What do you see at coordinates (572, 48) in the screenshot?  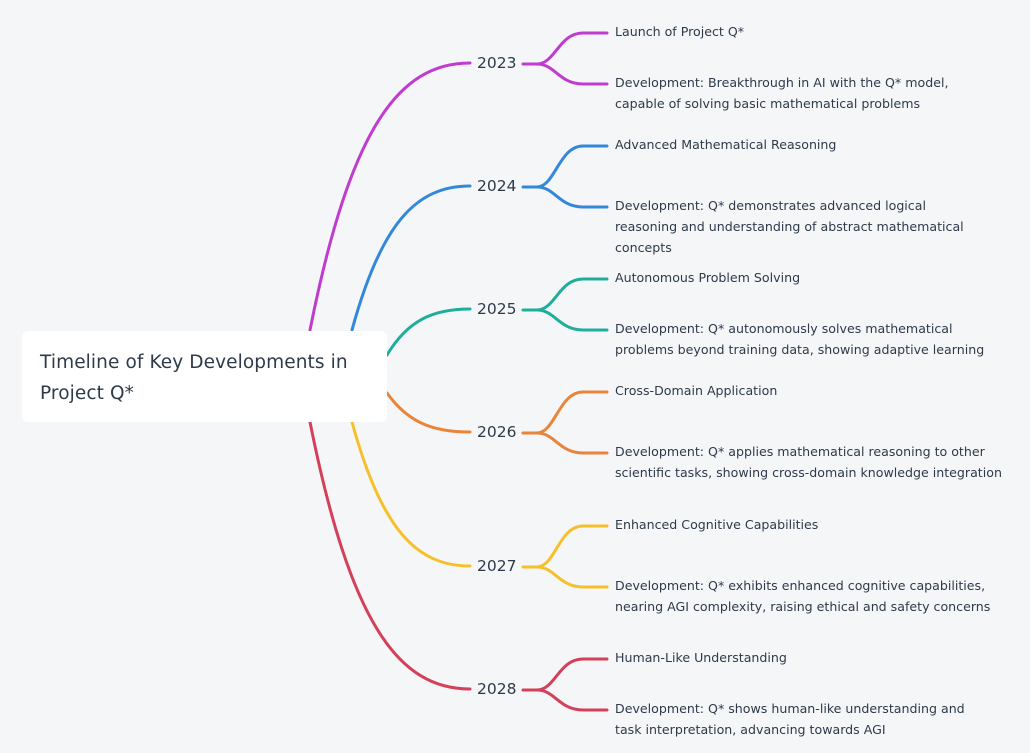 I see `connector-2023-milestone` at bounding box center [572, 48].